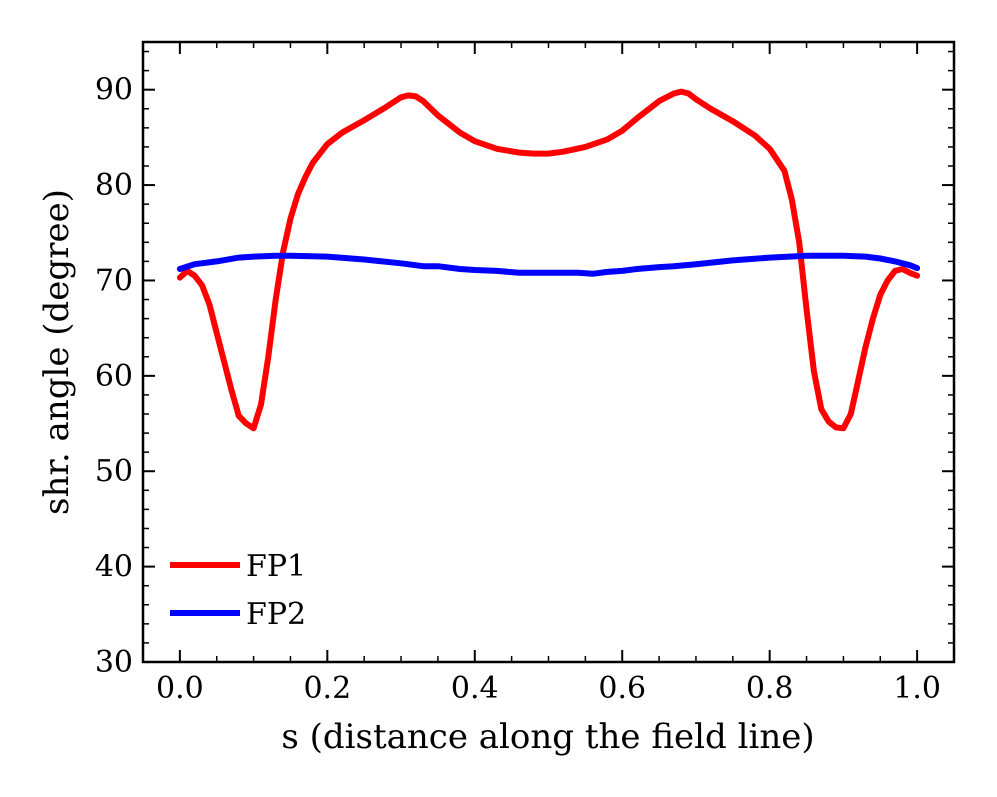  Describe the element at coordinates (547, 737) in the screenshot. I see `x-axis-label: s (distance along the field line)` at that location.